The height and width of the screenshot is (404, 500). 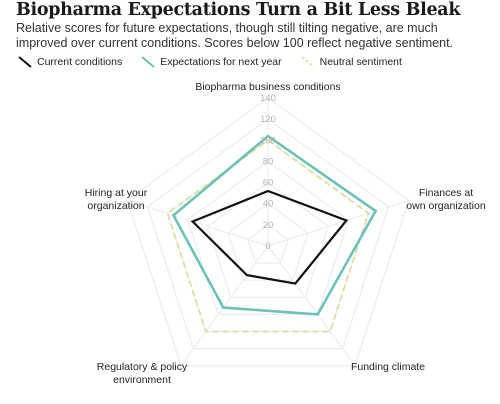 I want to click on legend-item-neutral: Neutral sentiment, so click(x=351, y=62).